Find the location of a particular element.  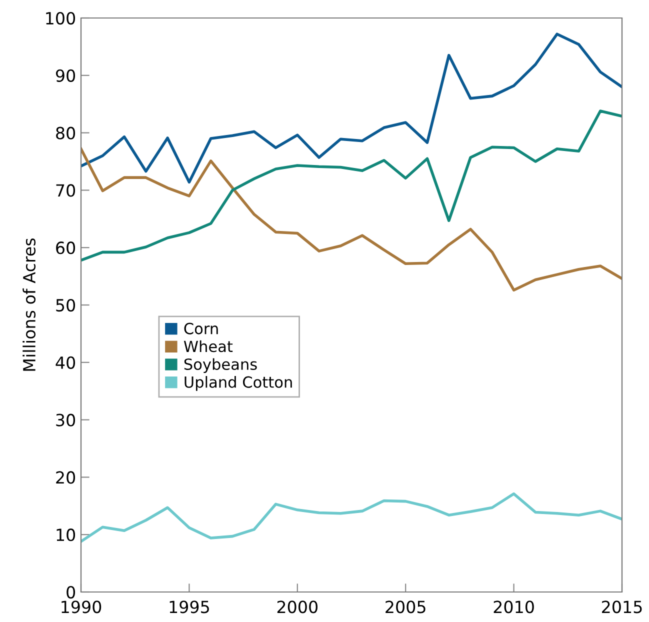

x-tick-label: 2005 is located at coordinates (406, 607).